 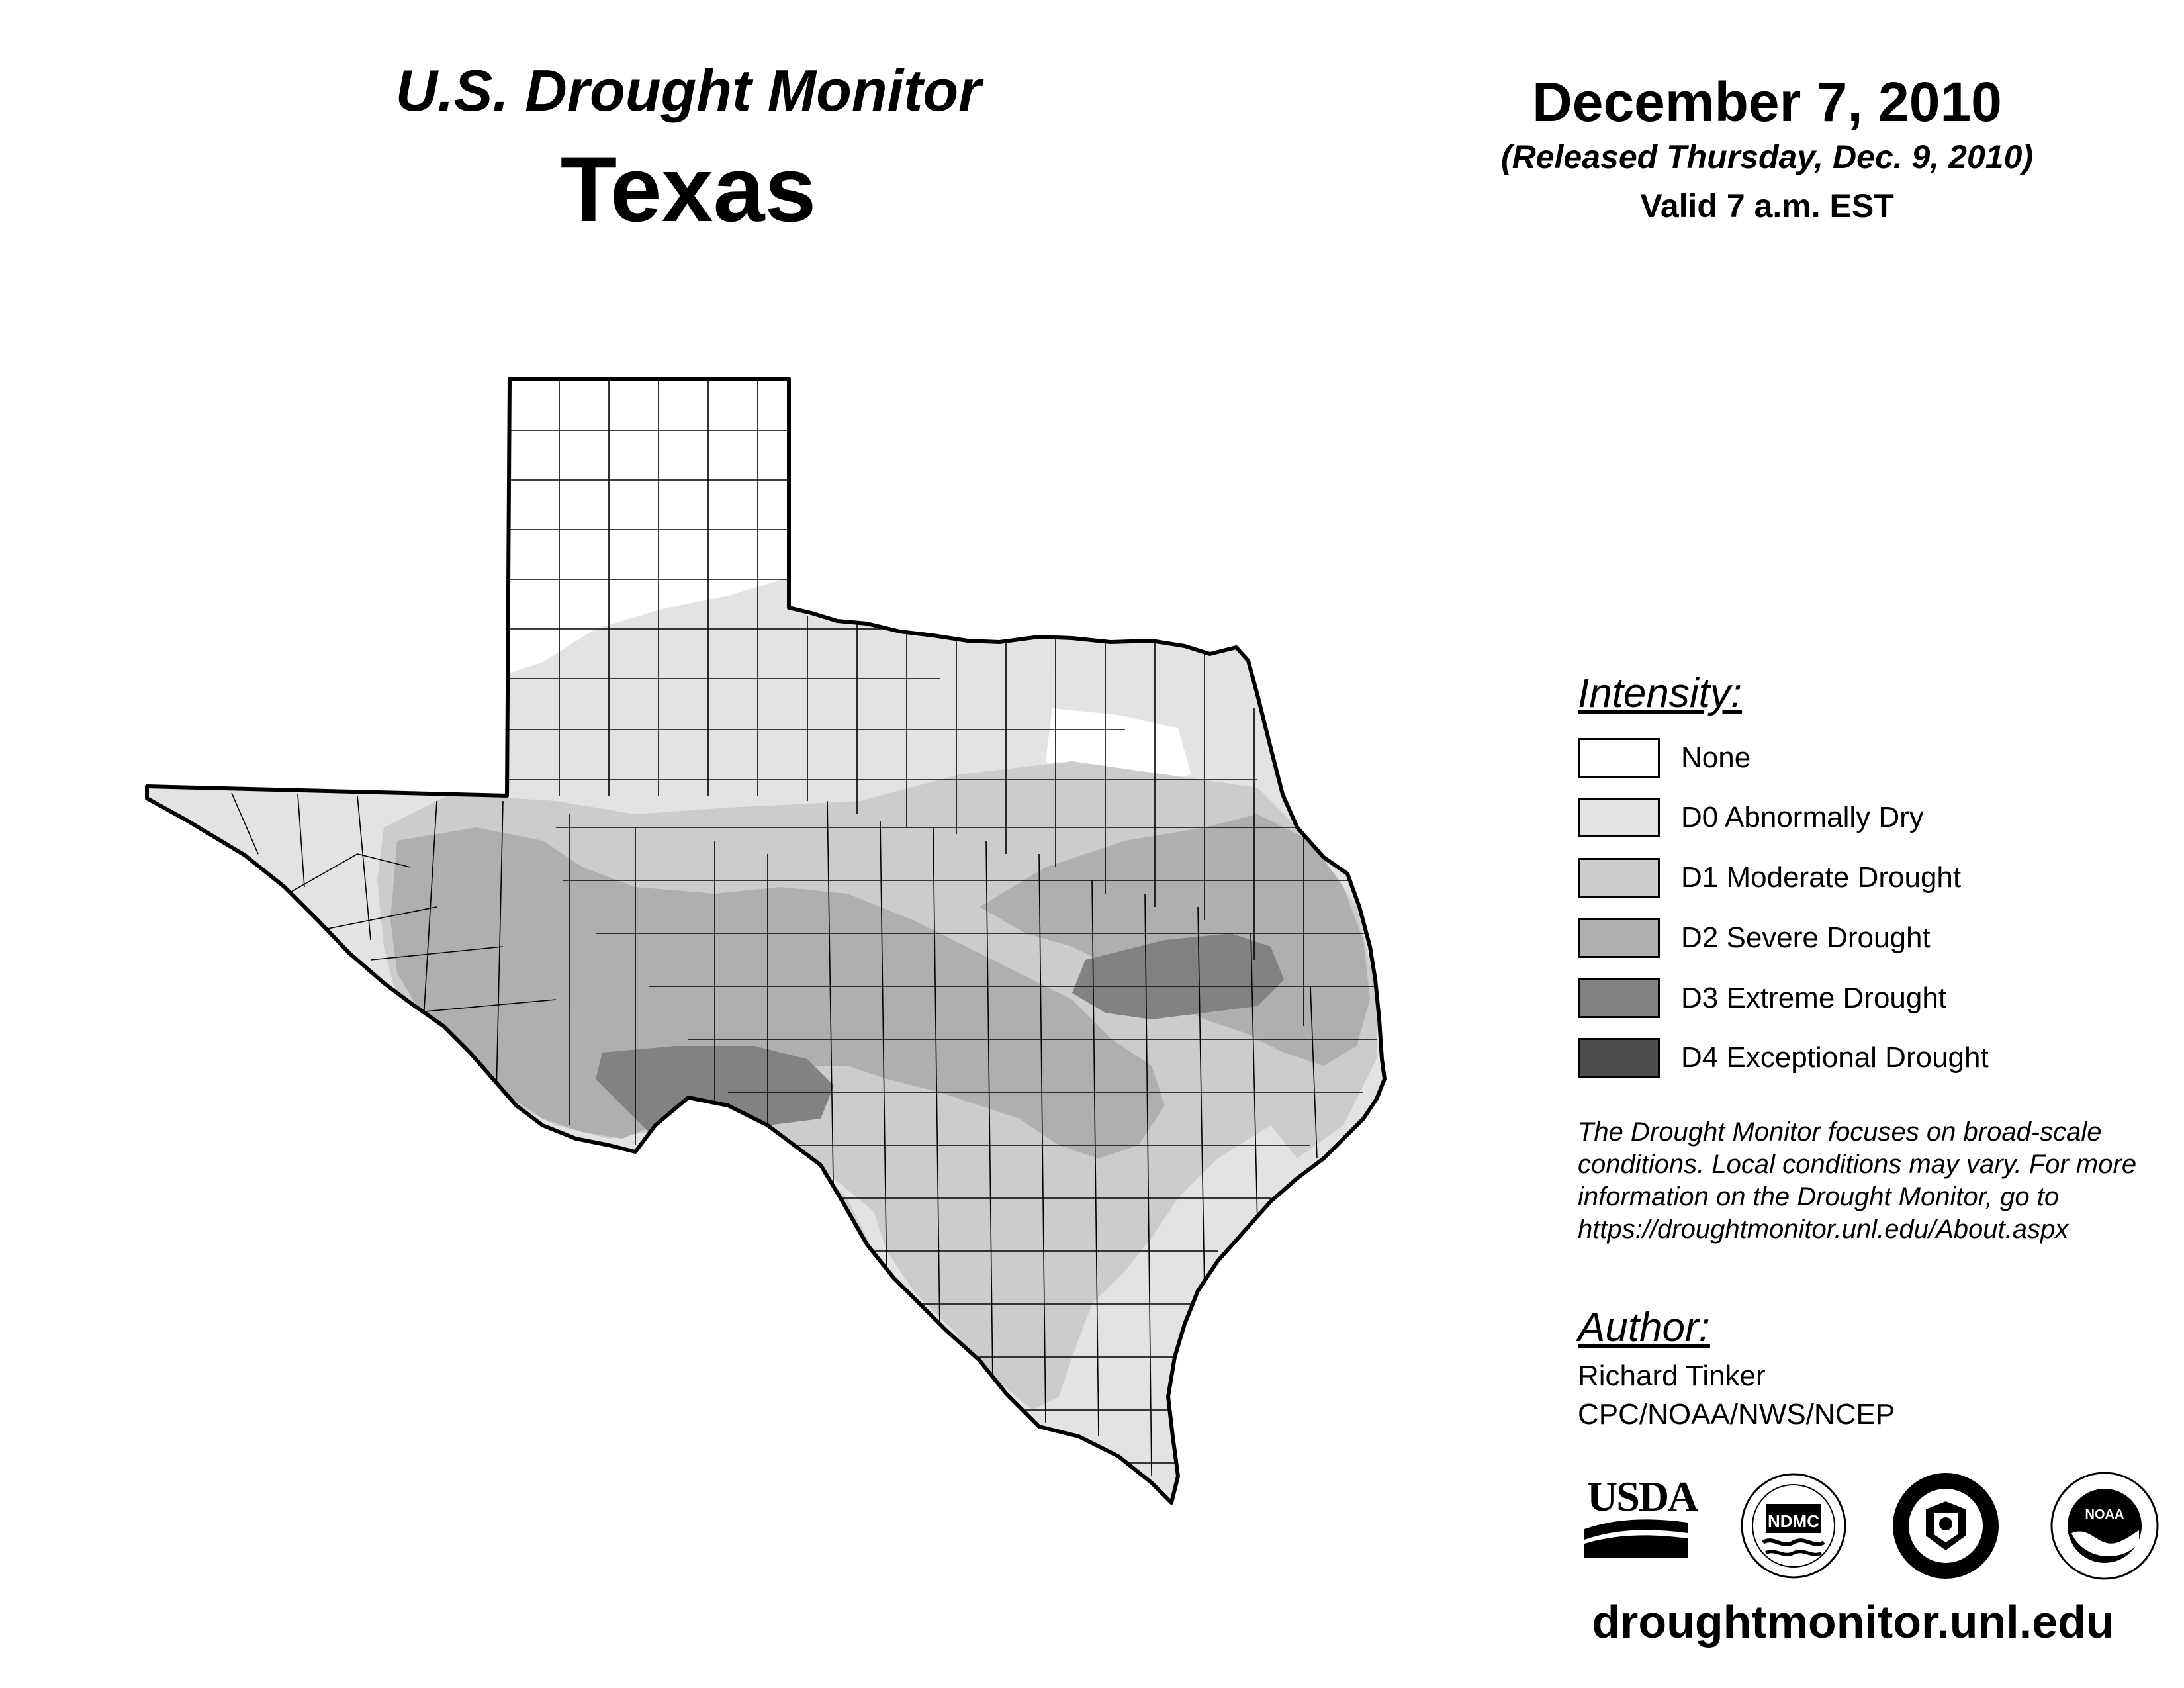 I want to click on legend-item-none: None, so click(x=1664, y=758).